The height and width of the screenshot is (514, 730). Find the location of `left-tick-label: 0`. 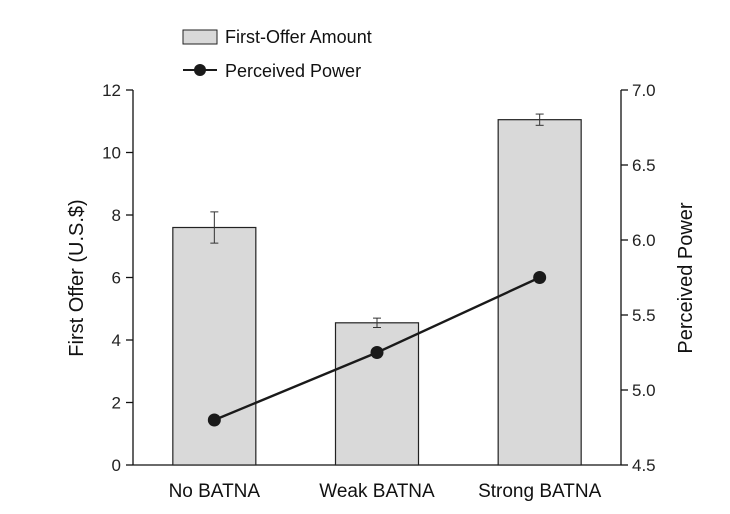

left-tick-label: 0 is located at coordinates (116, 465).